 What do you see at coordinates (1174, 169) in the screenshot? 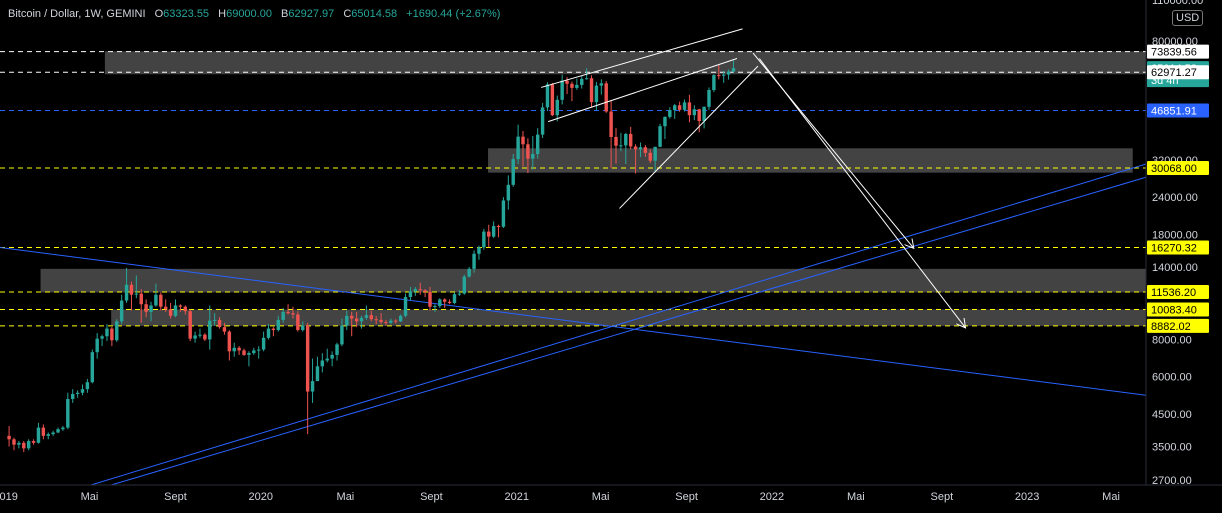
I see `price-label-value: 30068.00` at bounding box center [1174, 169].